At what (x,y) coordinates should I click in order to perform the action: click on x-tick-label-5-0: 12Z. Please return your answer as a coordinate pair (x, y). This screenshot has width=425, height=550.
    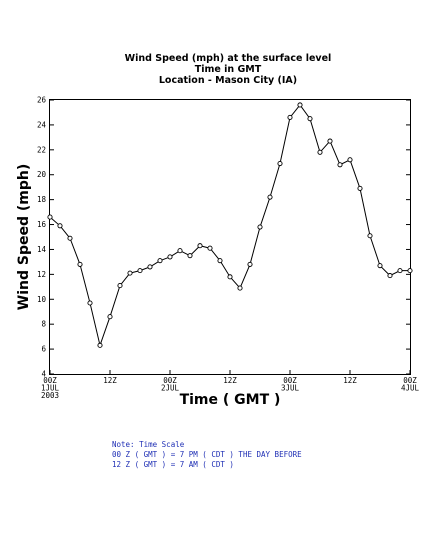
    Looking at the image, I should click on (350, 380).